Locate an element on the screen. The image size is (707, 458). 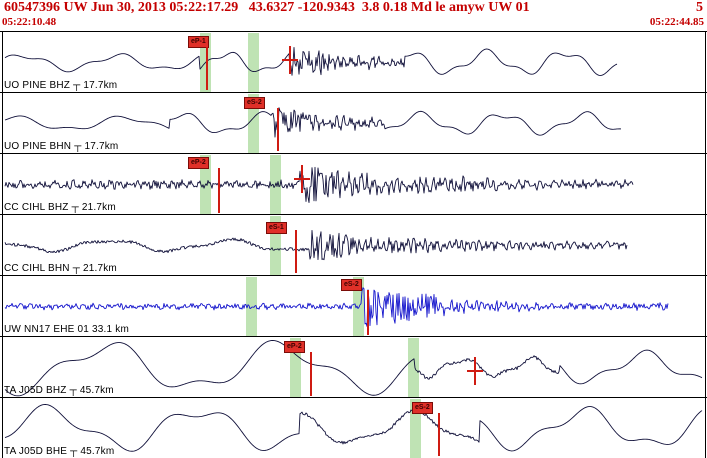
left-border-line is located at coordinates (2, 245).